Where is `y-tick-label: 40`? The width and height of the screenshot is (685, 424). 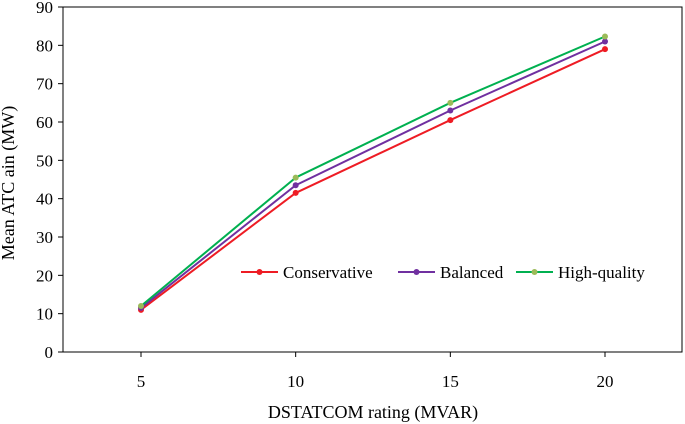
y-tick-label: 40 is located at coordinates (44, 199).